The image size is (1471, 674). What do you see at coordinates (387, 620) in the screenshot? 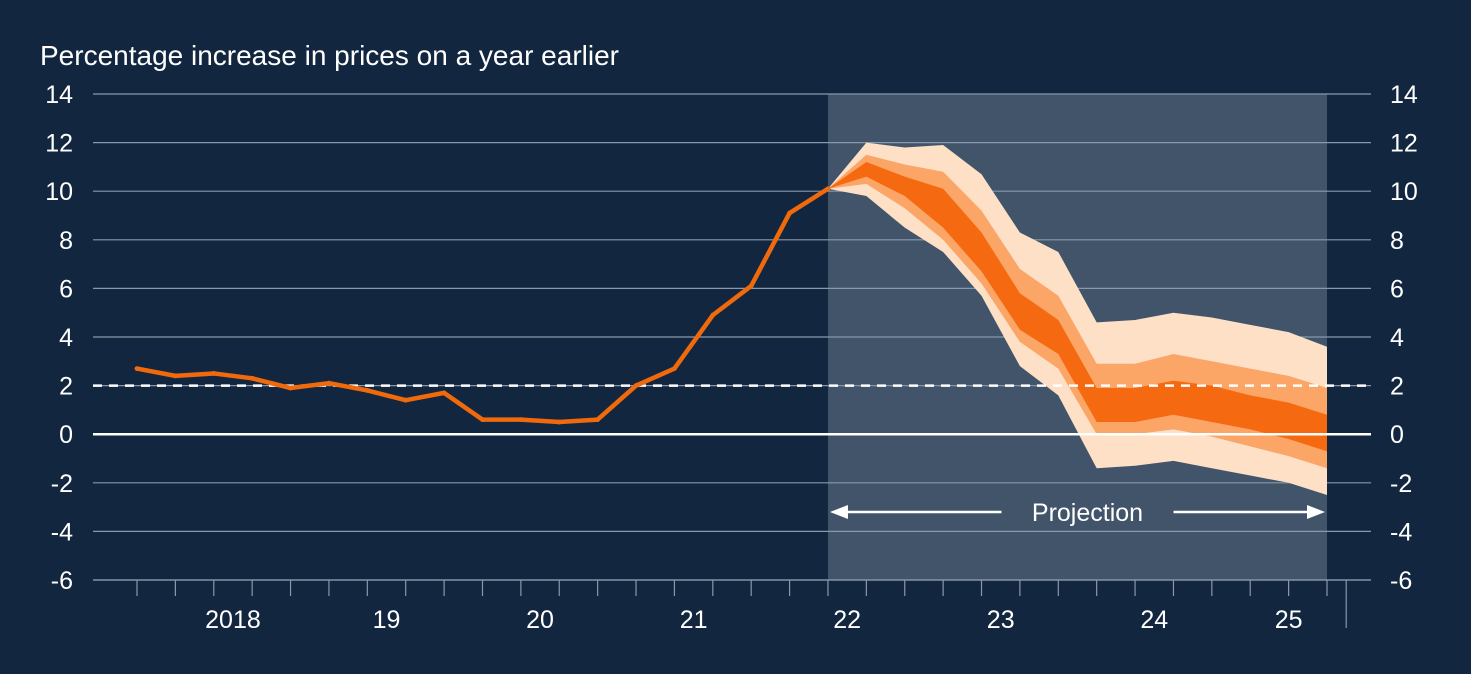
I see `x-tick-label: 19` at bounding box center [387, 620].